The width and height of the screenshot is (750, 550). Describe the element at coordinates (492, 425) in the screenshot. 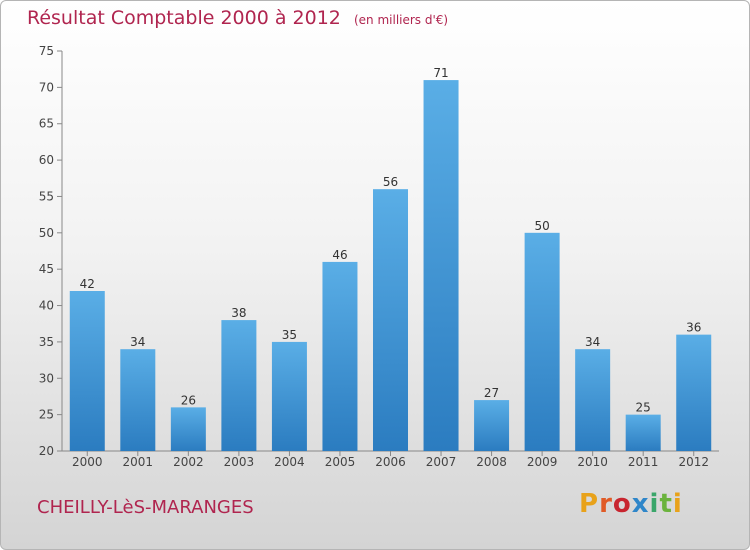

I see `bar-2008` at that location.